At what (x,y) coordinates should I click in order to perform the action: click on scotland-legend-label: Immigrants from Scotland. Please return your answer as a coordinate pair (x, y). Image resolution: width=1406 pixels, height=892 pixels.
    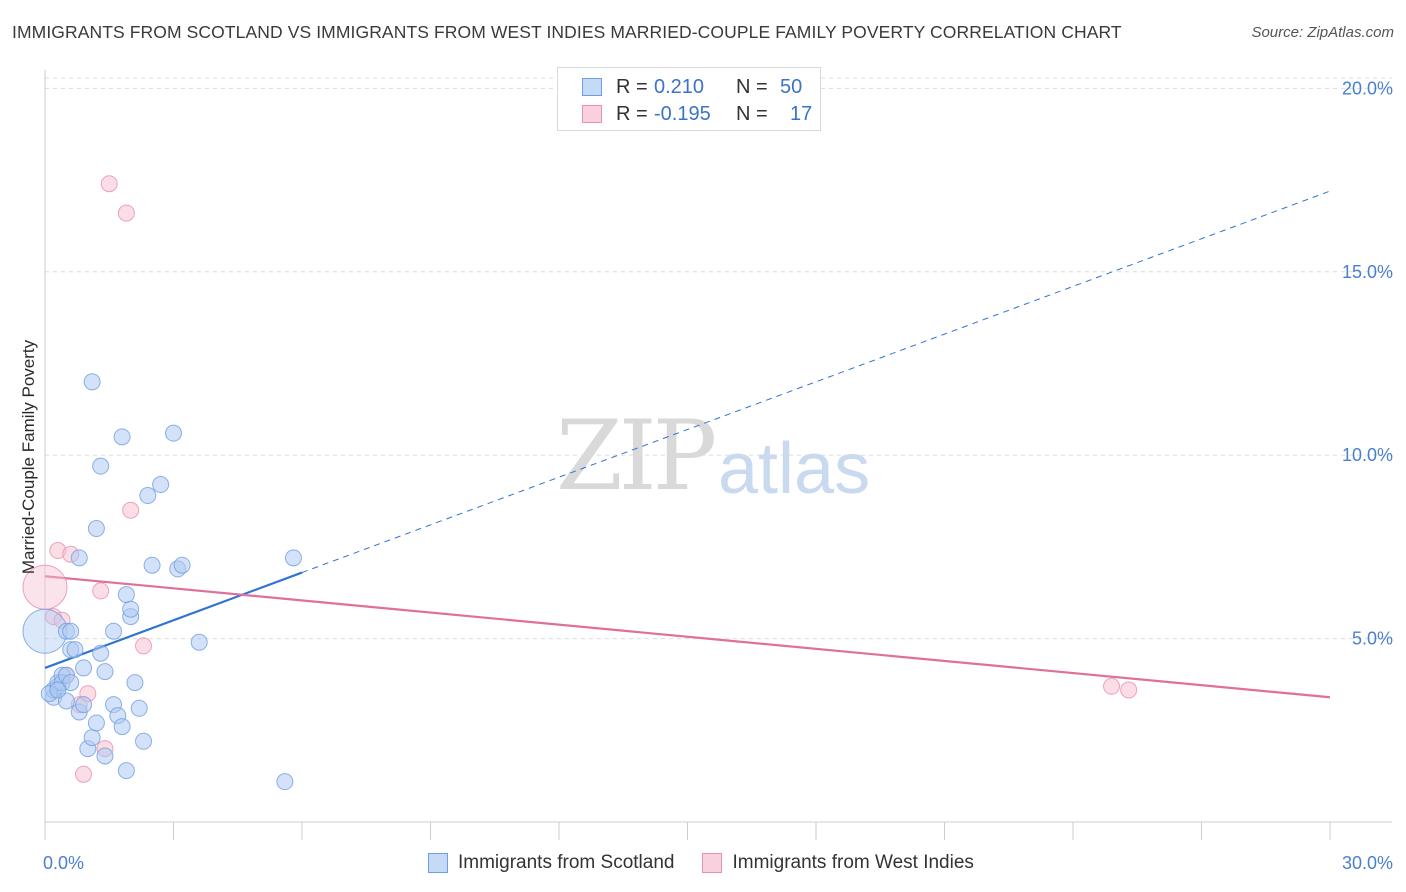
    Looking at the image, I should click on (566, 862).